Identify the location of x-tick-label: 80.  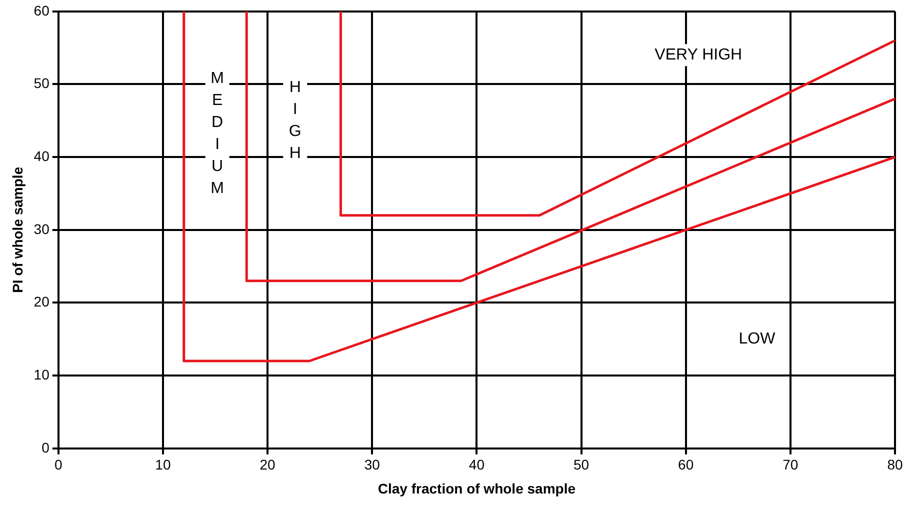
(895, 464).